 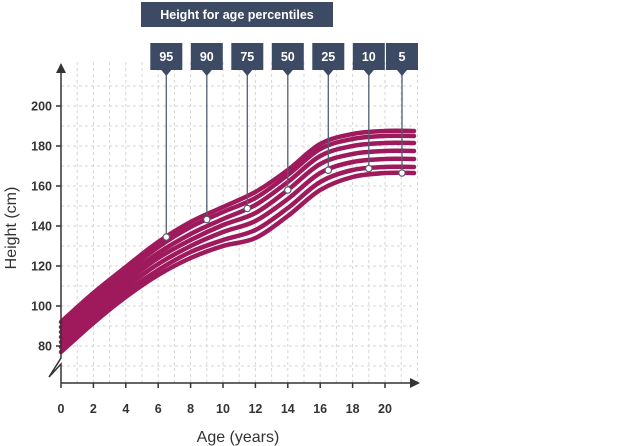 I want to click on x-tick-label: 8, so click(x=190, y=409).